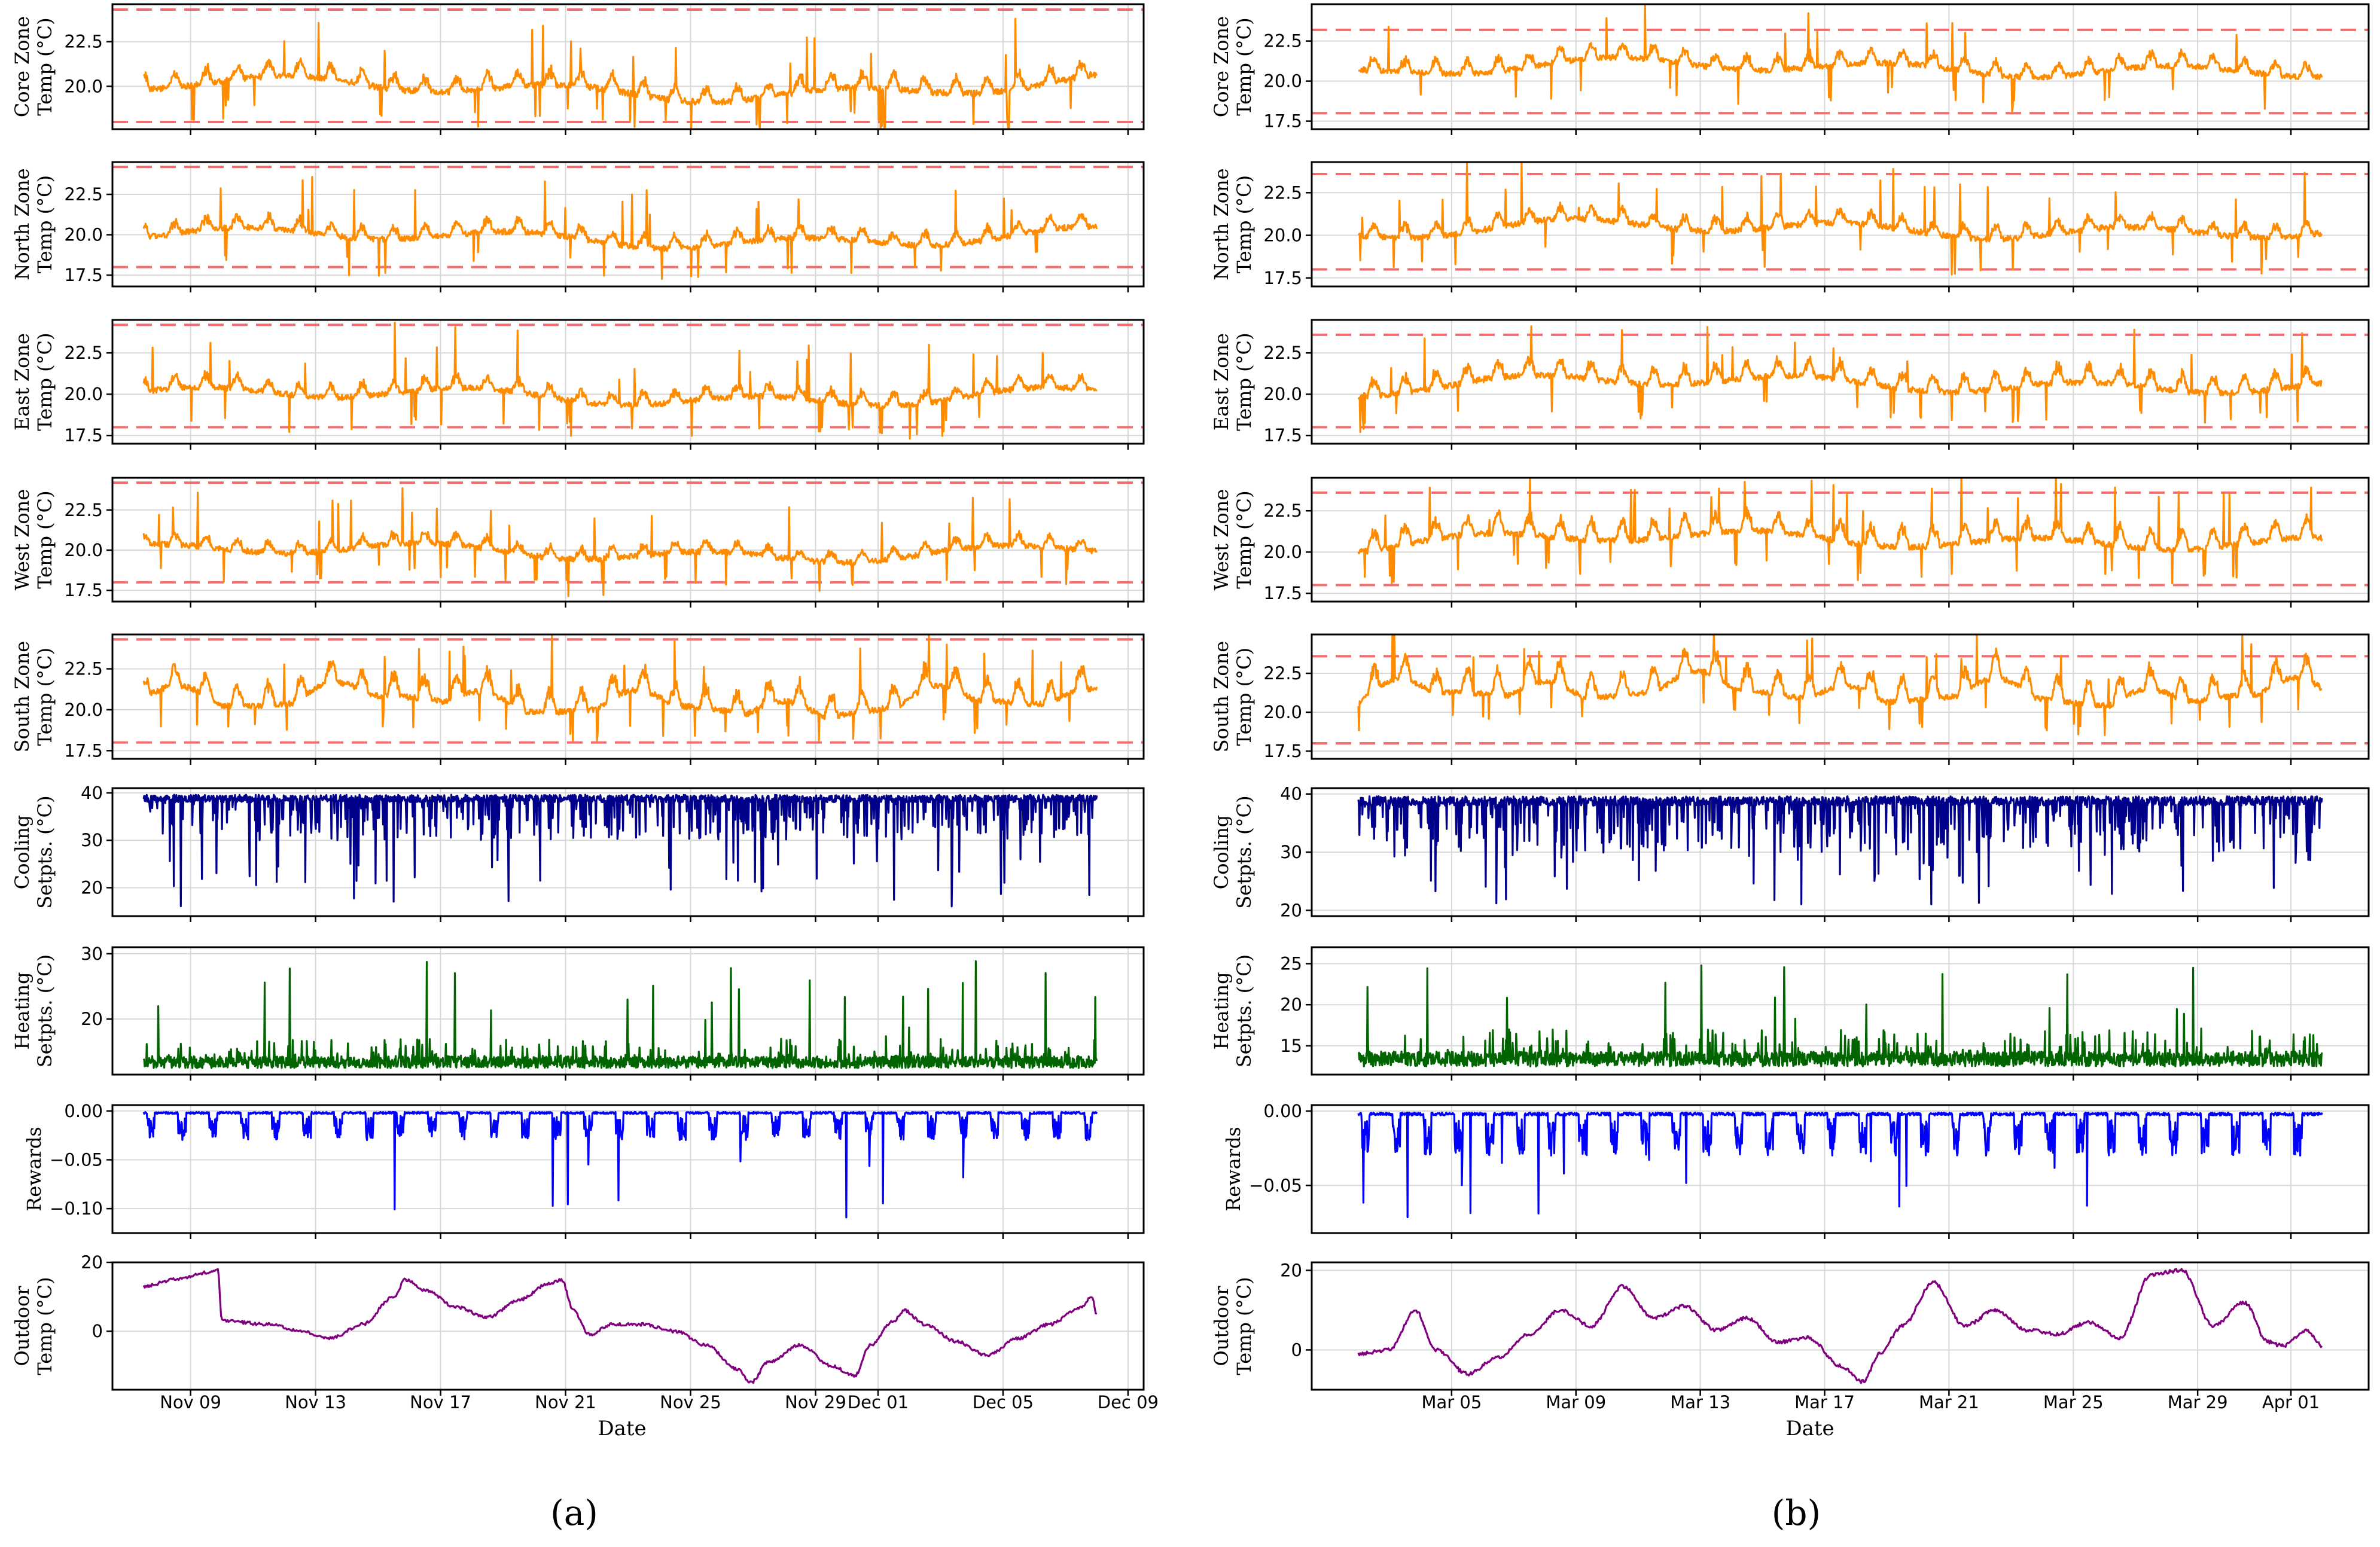 This screenshot has width=2380, height=1547. Describe the element at coordinates (1291, 964) in the screenshot. I see `y-tick-label: 25` at that location.